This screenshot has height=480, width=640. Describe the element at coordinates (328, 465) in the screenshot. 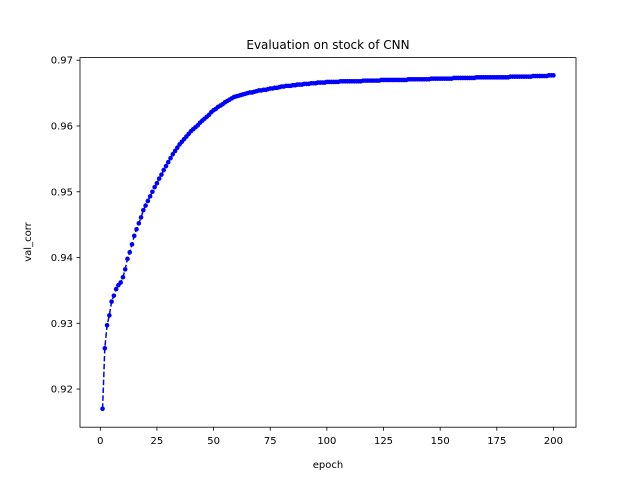

I see `x-axis-label: epoch` at that location.